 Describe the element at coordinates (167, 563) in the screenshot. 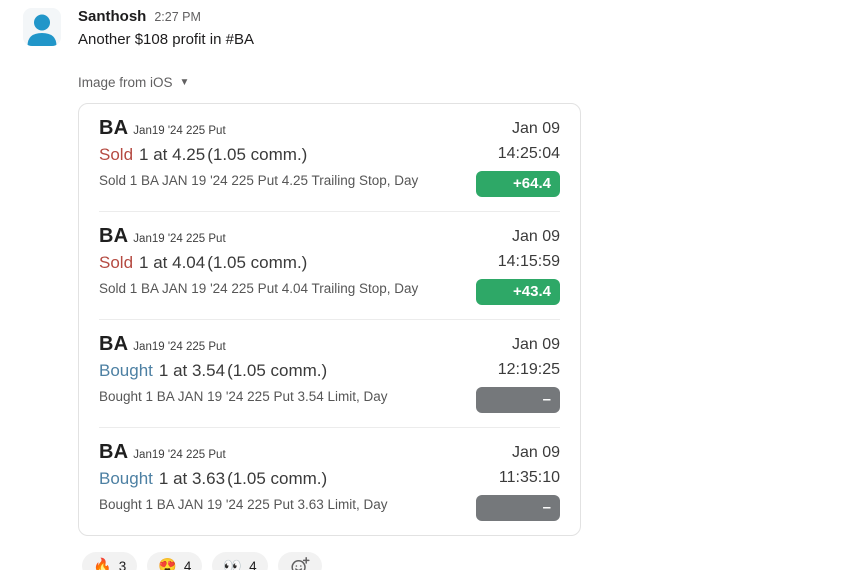

I see `heart-eyes-emoji: 😍` at that location.